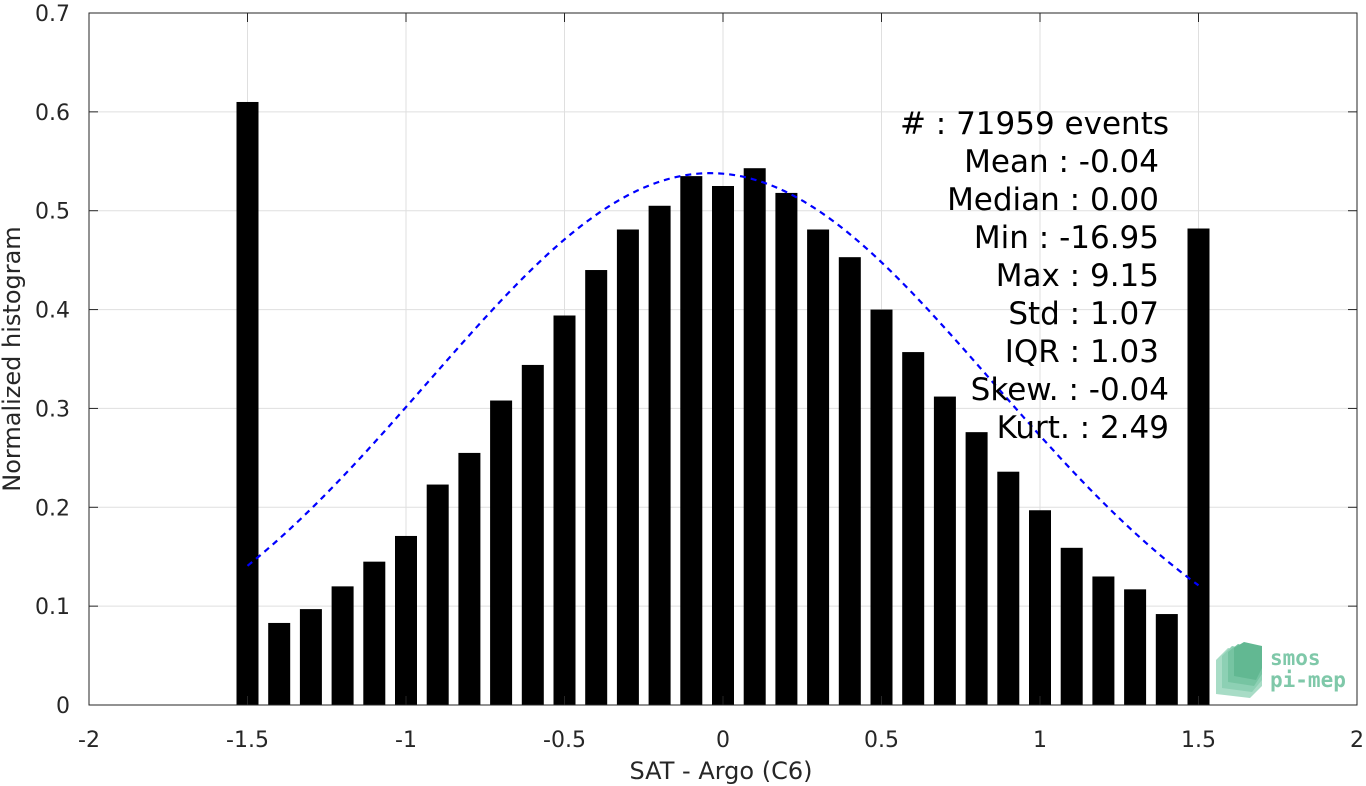 Image resolution: width=1366 pixels, height=786 pixels. Describe the element at coordinates (721, 771) in the screenshot. I see `x-axis-label: SAT - Argo (C6)` at that location.